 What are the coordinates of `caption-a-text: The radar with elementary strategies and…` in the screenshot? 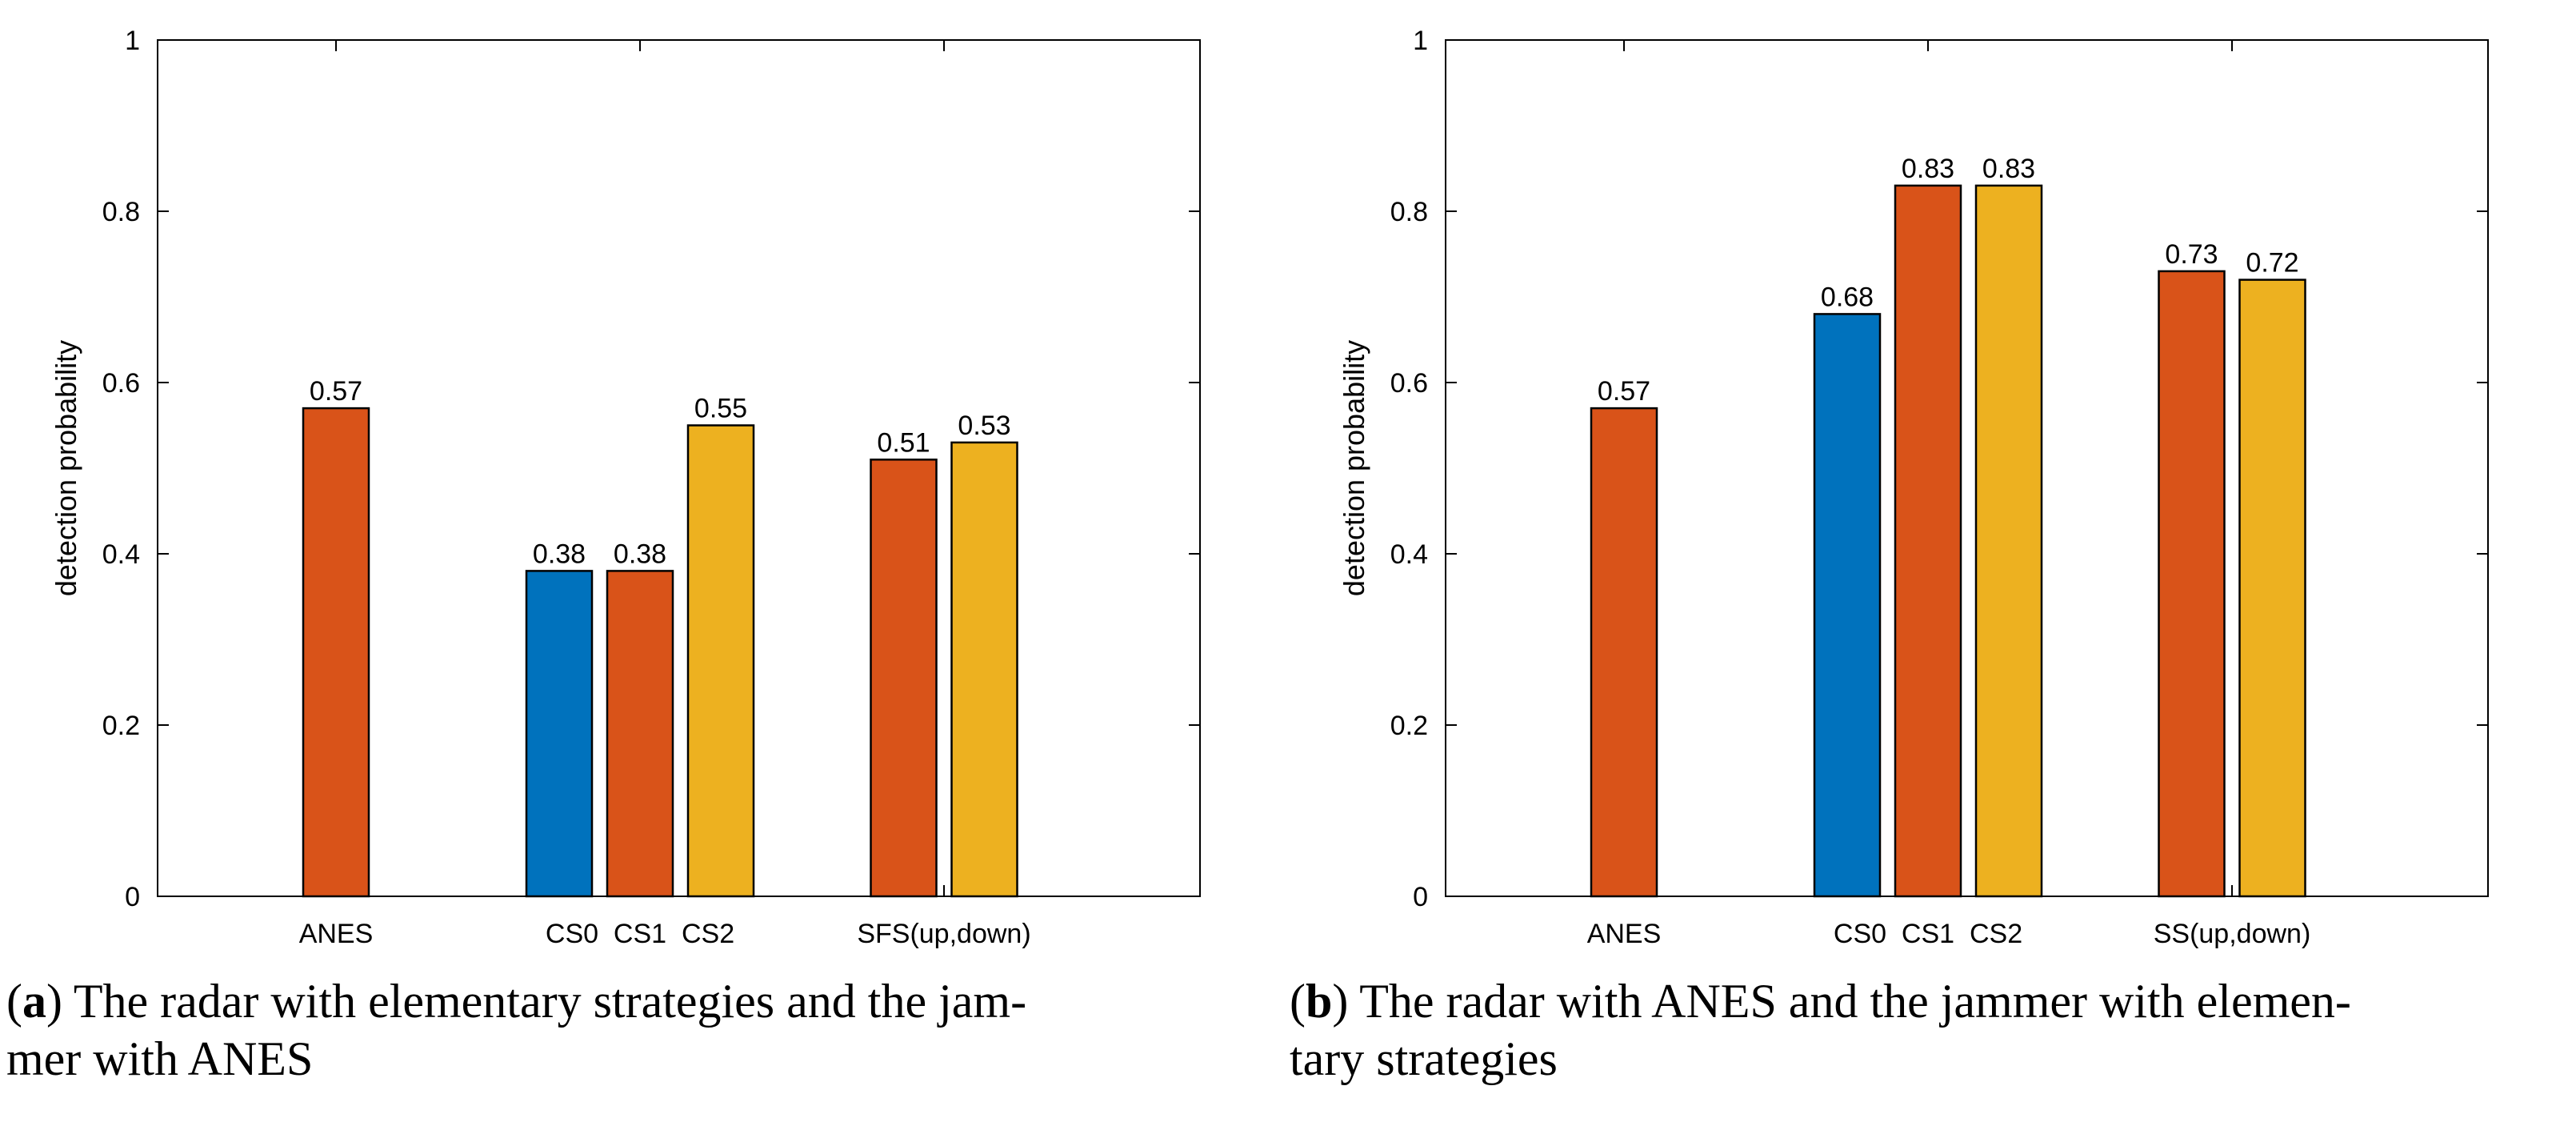 It's located at (550, 1001).